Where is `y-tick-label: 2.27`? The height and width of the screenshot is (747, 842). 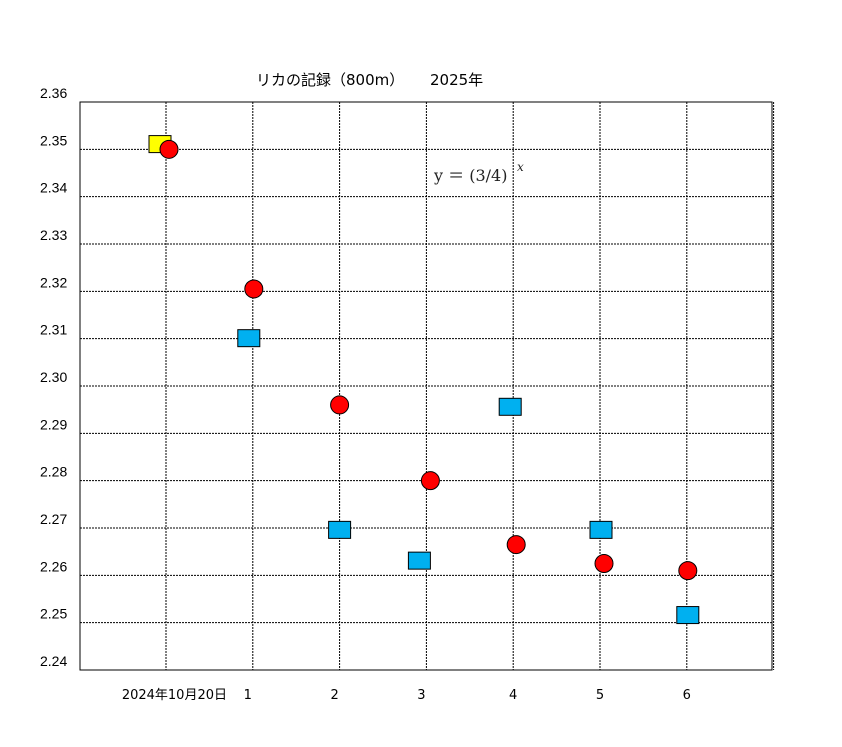 y-tick-label: 2.27 is located at coordinates (53, 519).